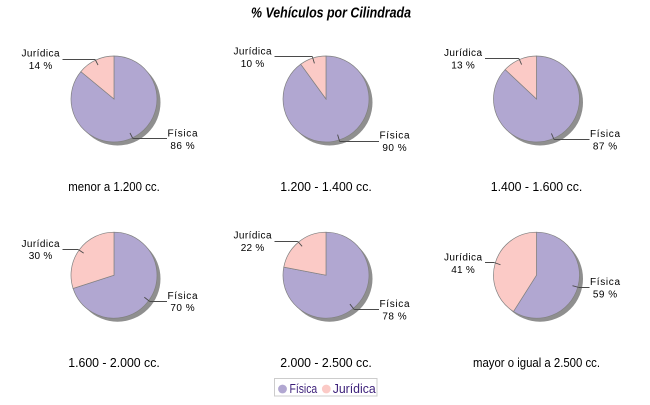 Image resolution: width=650 pixels, height=405 pixels. I want to click on svg-text: 70 %, so click(182, 308).